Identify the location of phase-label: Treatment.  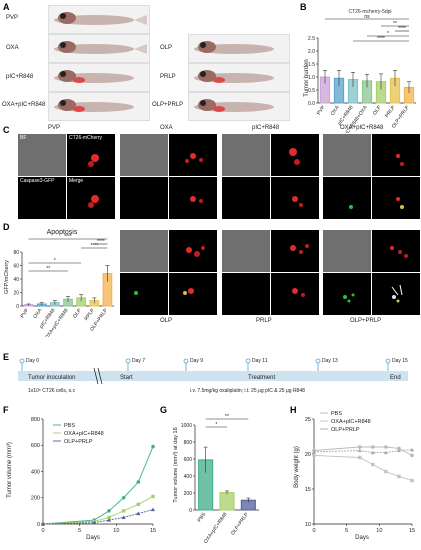
(261, 378).